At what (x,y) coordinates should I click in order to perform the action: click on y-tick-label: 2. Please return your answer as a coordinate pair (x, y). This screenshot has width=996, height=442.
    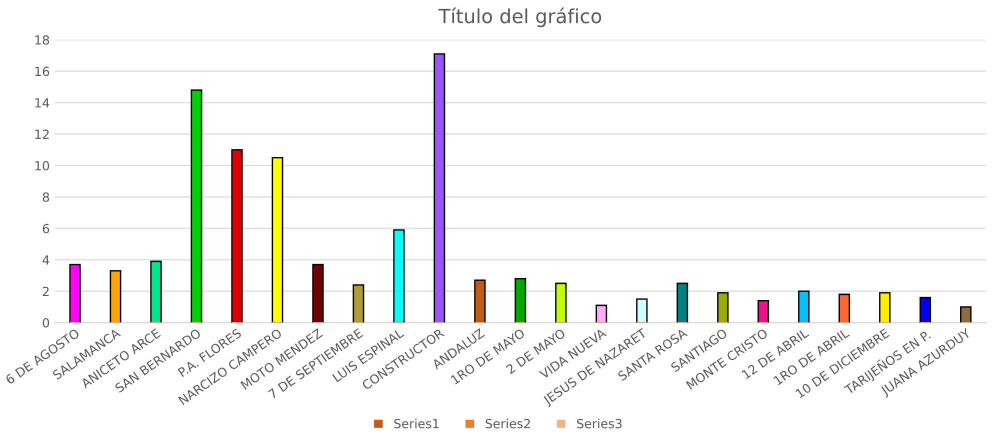
    Looking at the image, I should click on (45, 291).